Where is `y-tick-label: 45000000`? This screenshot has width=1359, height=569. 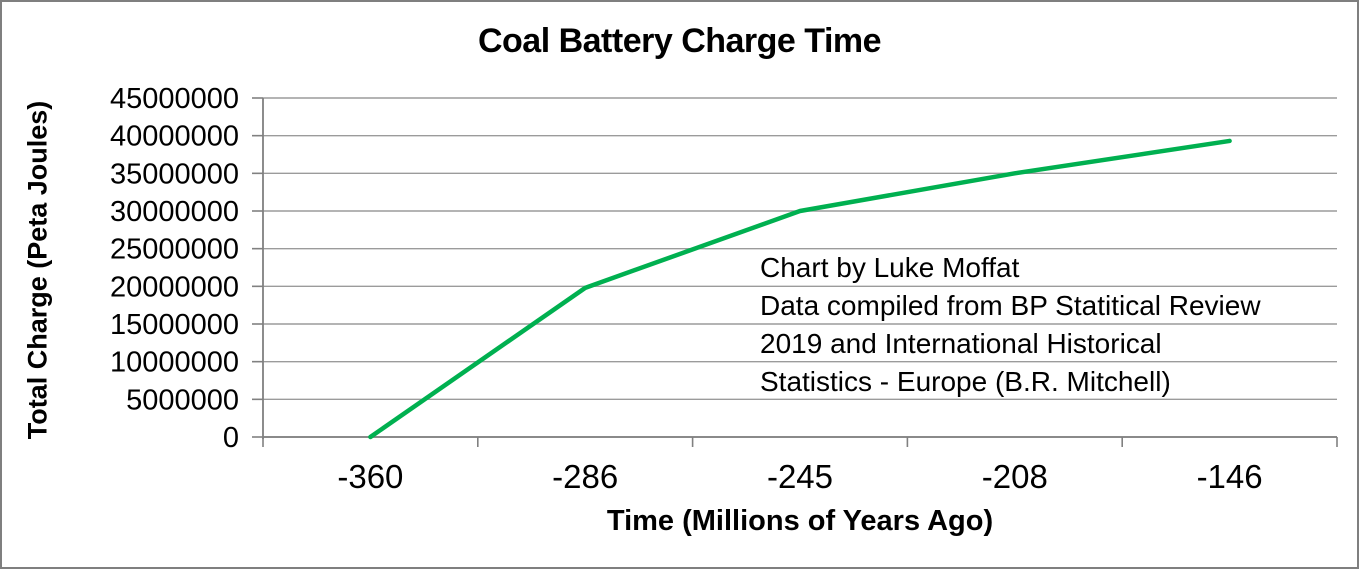
y-tick-label: 45000000 is located at coordinates (174, 99).